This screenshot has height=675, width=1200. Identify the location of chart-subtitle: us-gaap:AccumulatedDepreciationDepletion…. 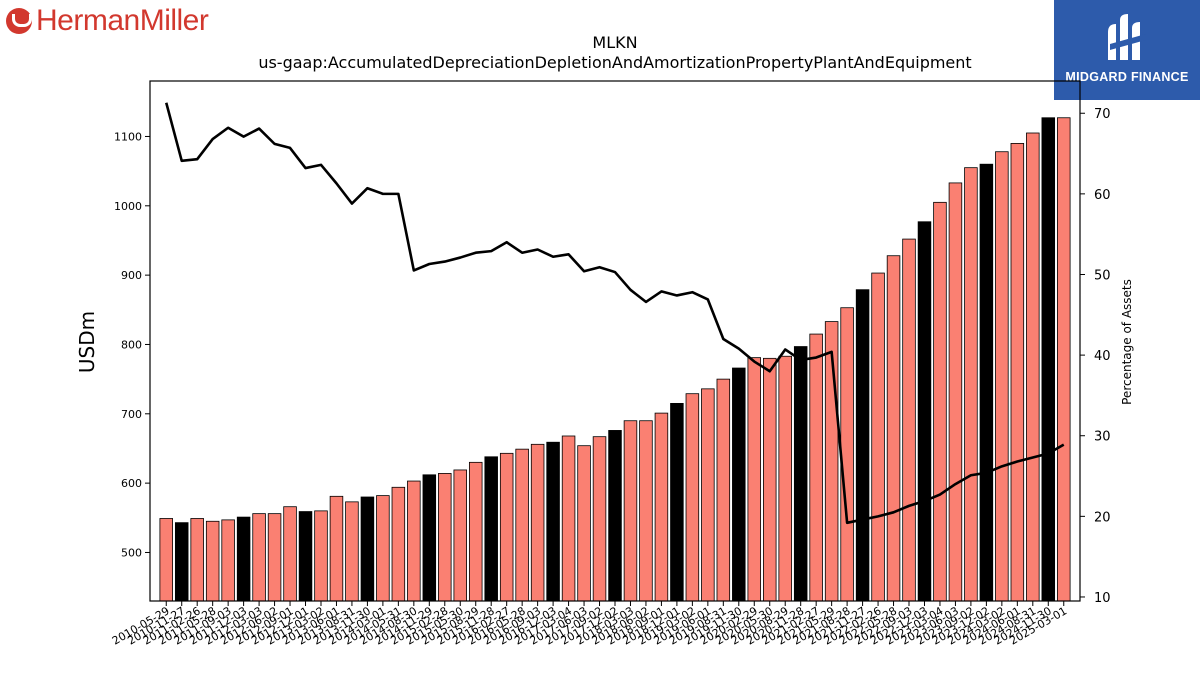
(615, 62).